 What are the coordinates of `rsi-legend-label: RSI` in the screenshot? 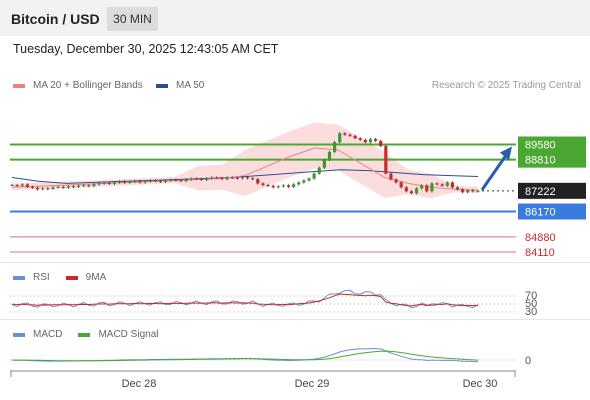 It's located at (41, 277).